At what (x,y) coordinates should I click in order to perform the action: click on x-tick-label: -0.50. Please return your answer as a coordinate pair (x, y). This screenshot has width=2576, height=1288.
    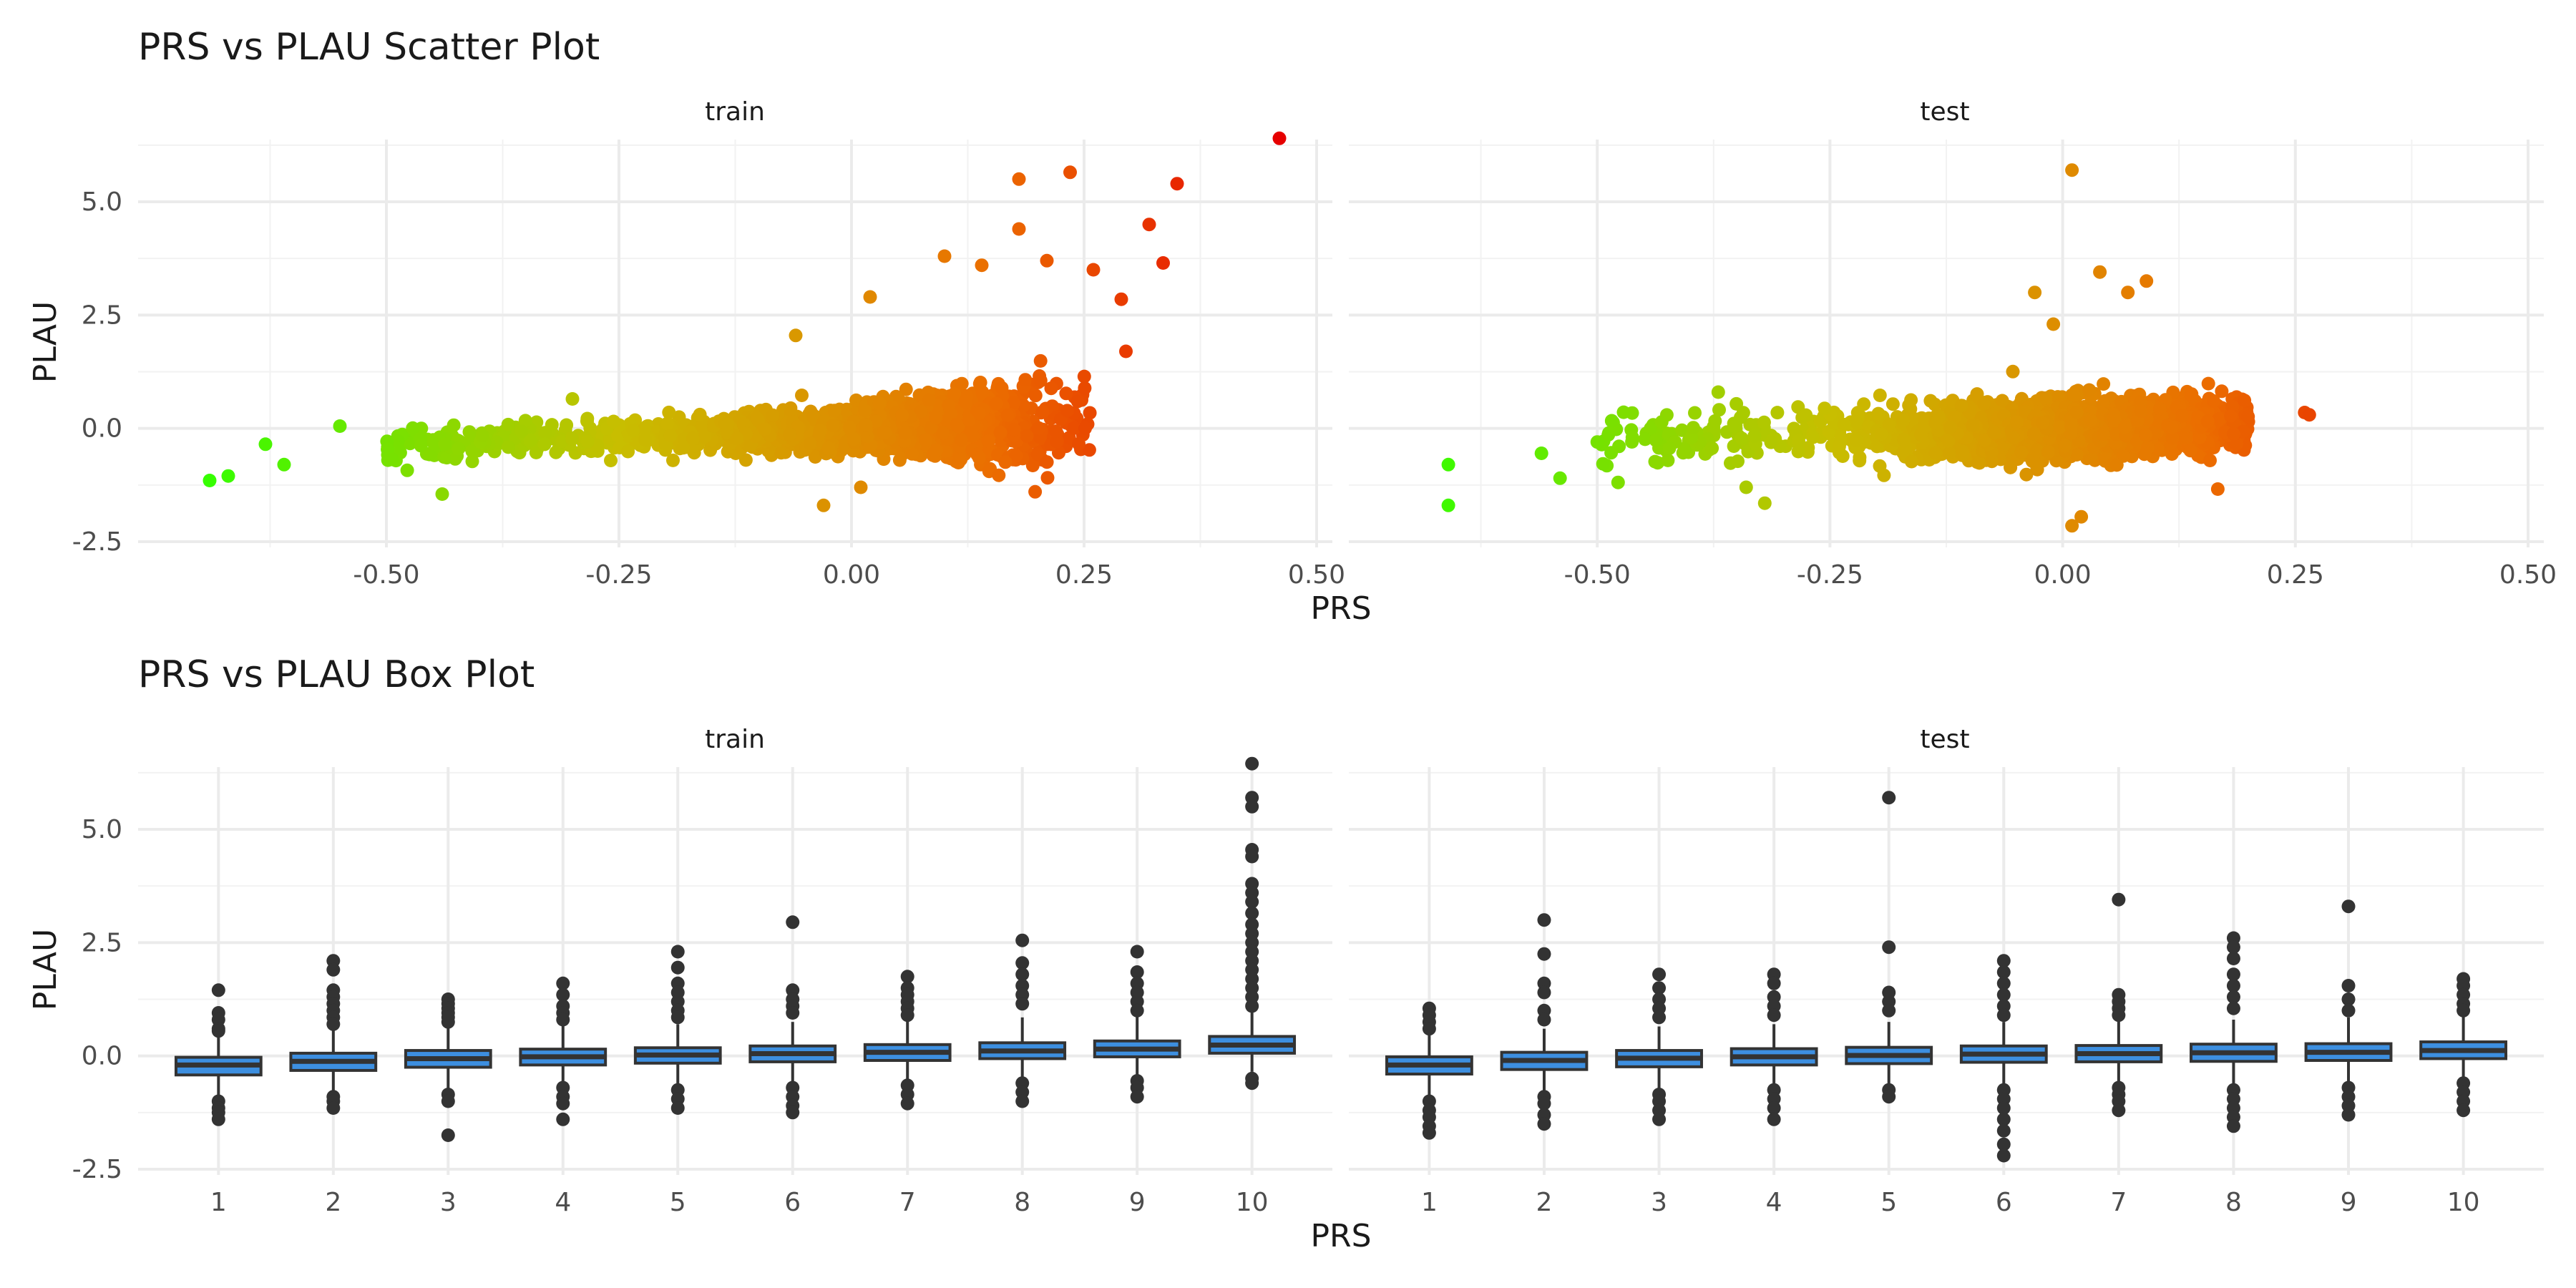
    Looking at the image, I should click on (1597, 575).